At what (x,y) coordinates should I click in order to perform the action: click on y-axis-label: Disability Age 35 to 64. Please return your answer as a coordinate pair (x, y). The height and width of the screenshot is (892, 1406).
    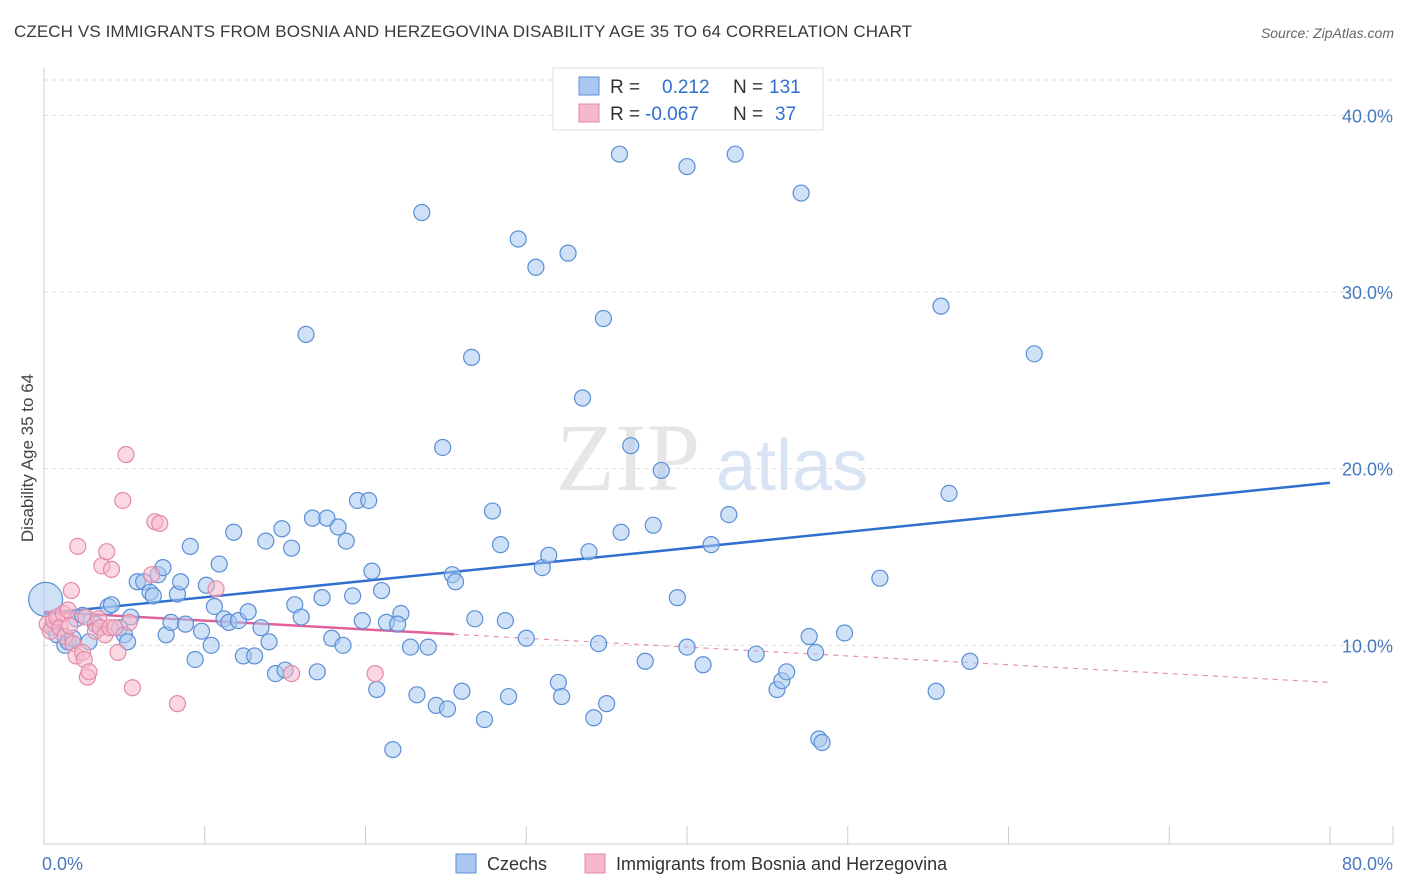
    Looking at the image, I should click on (27, 458).